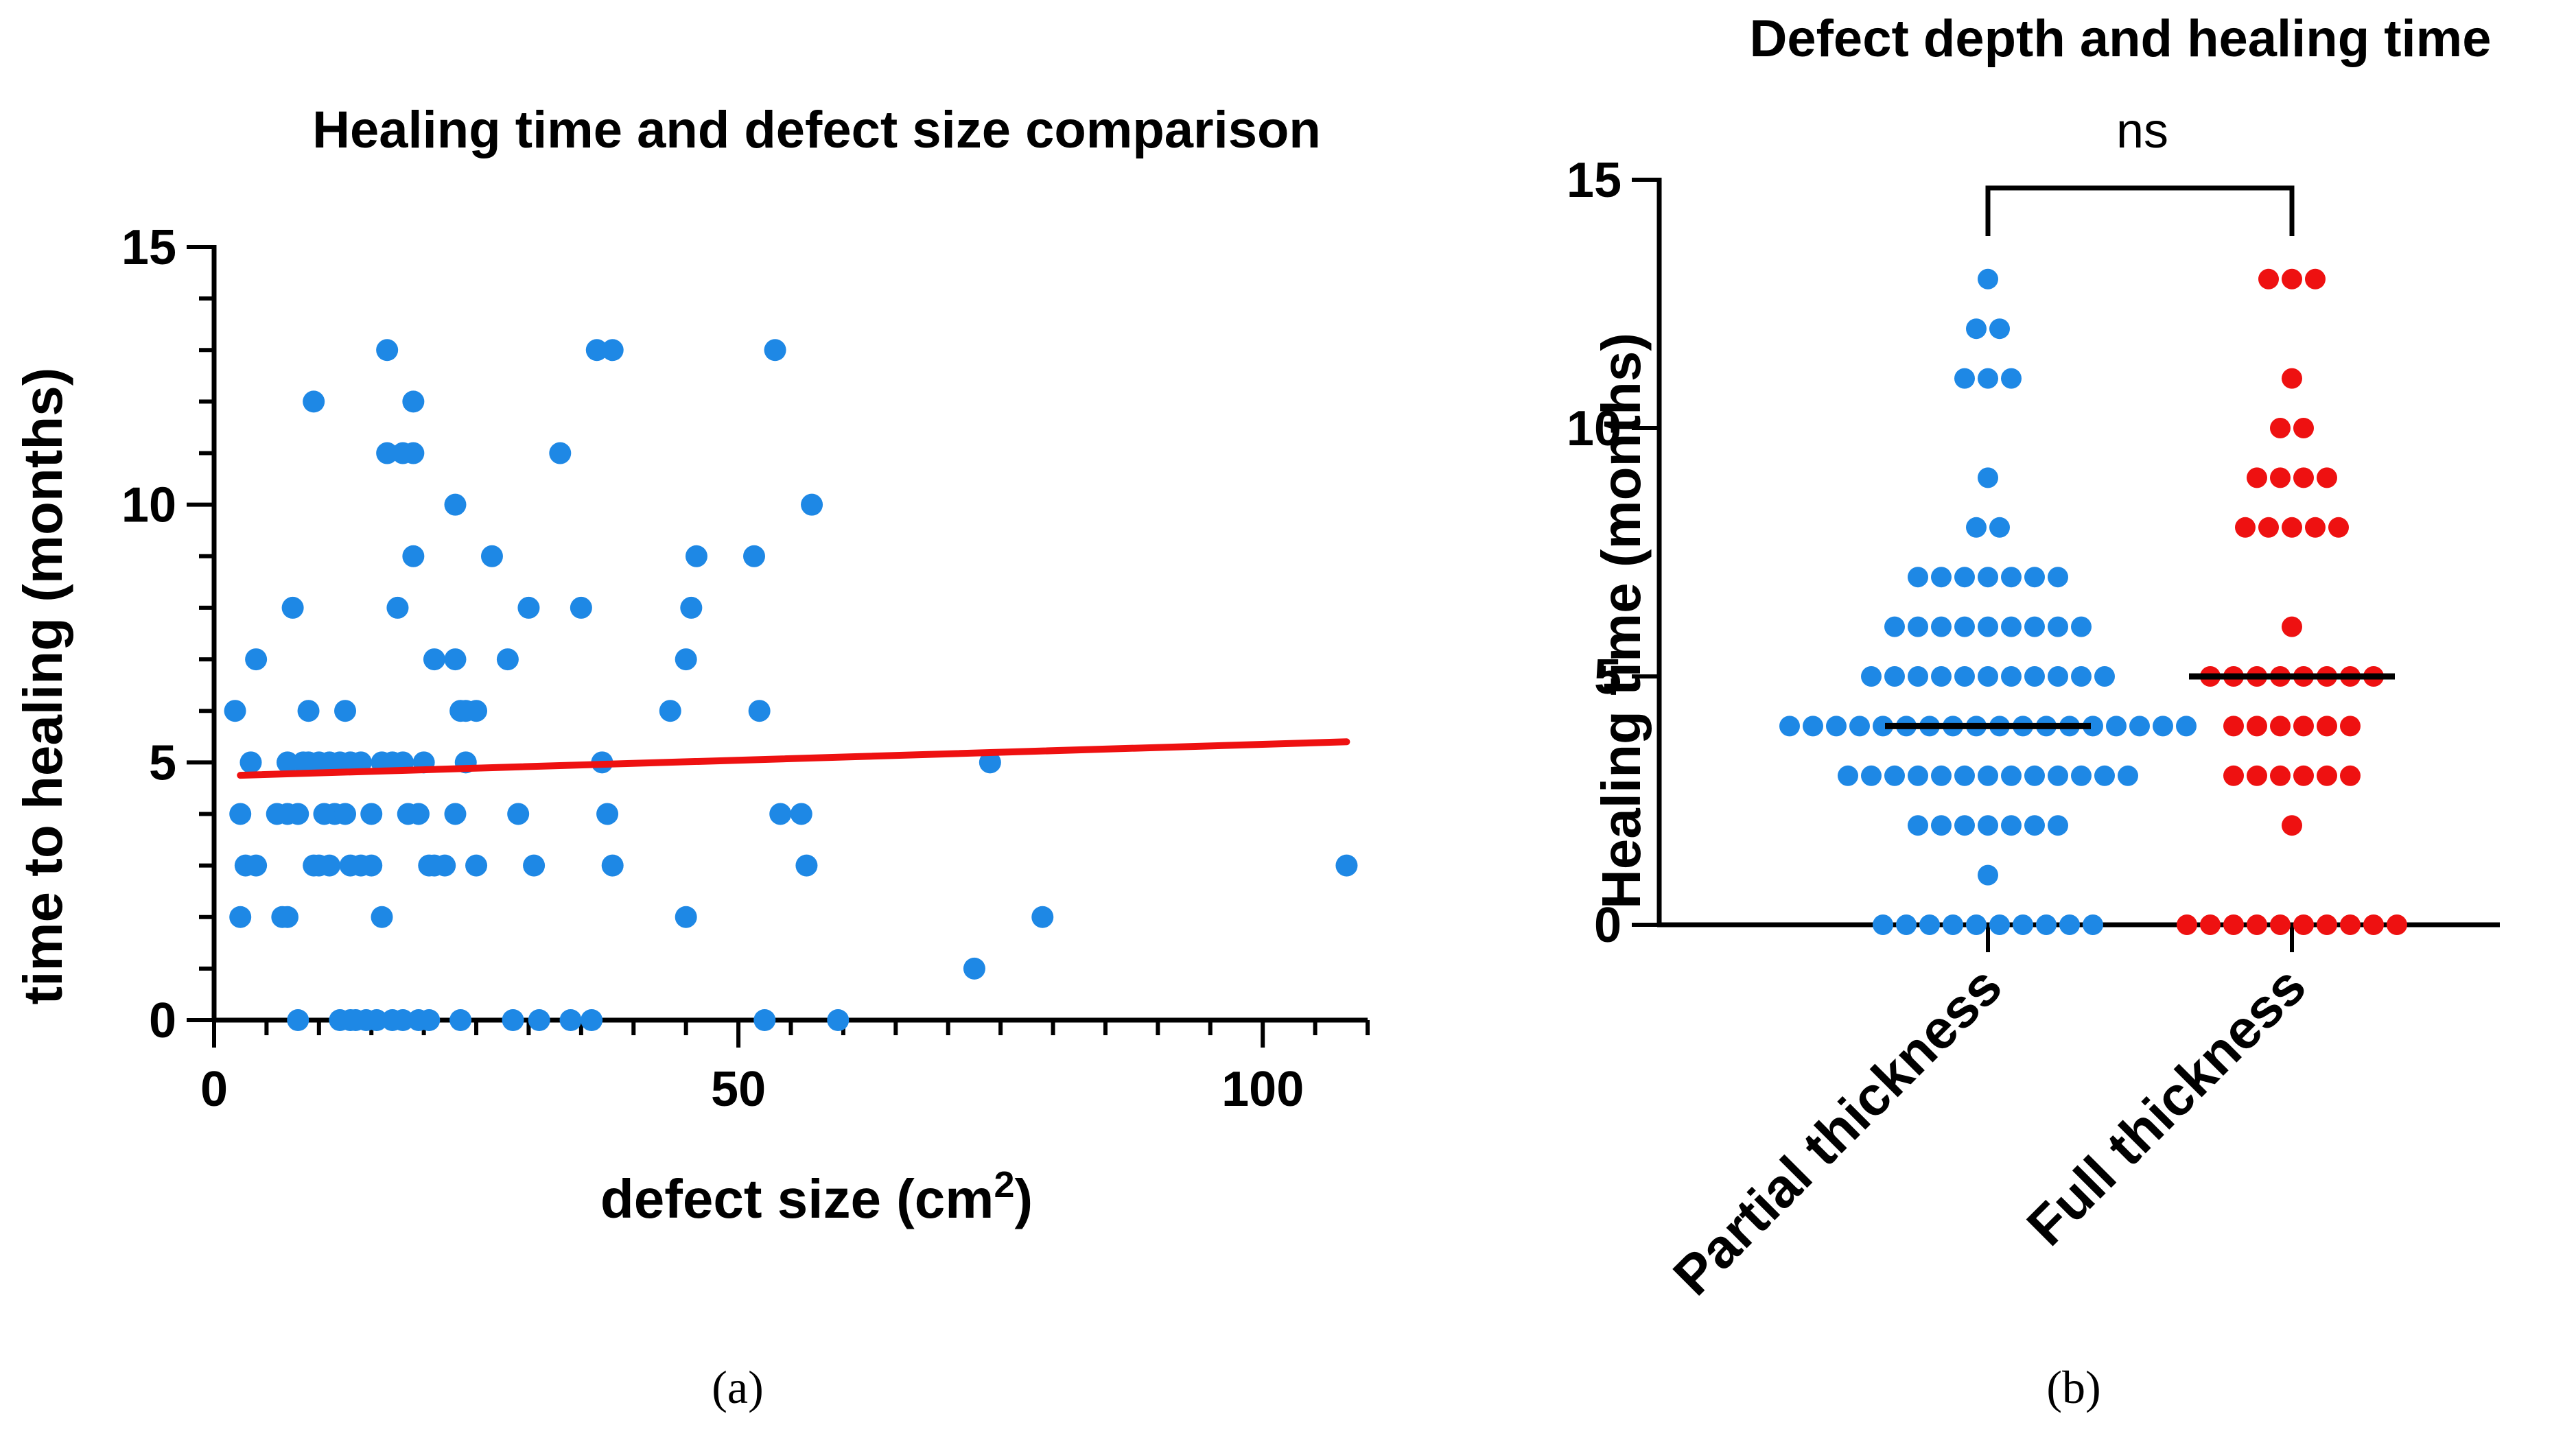 The width and height of the screenshot is (2576, 1429). Describe the element at coordinates (1607, 677) in the screenshot. I see `chart-b-y-tick-label: 5` at that location.